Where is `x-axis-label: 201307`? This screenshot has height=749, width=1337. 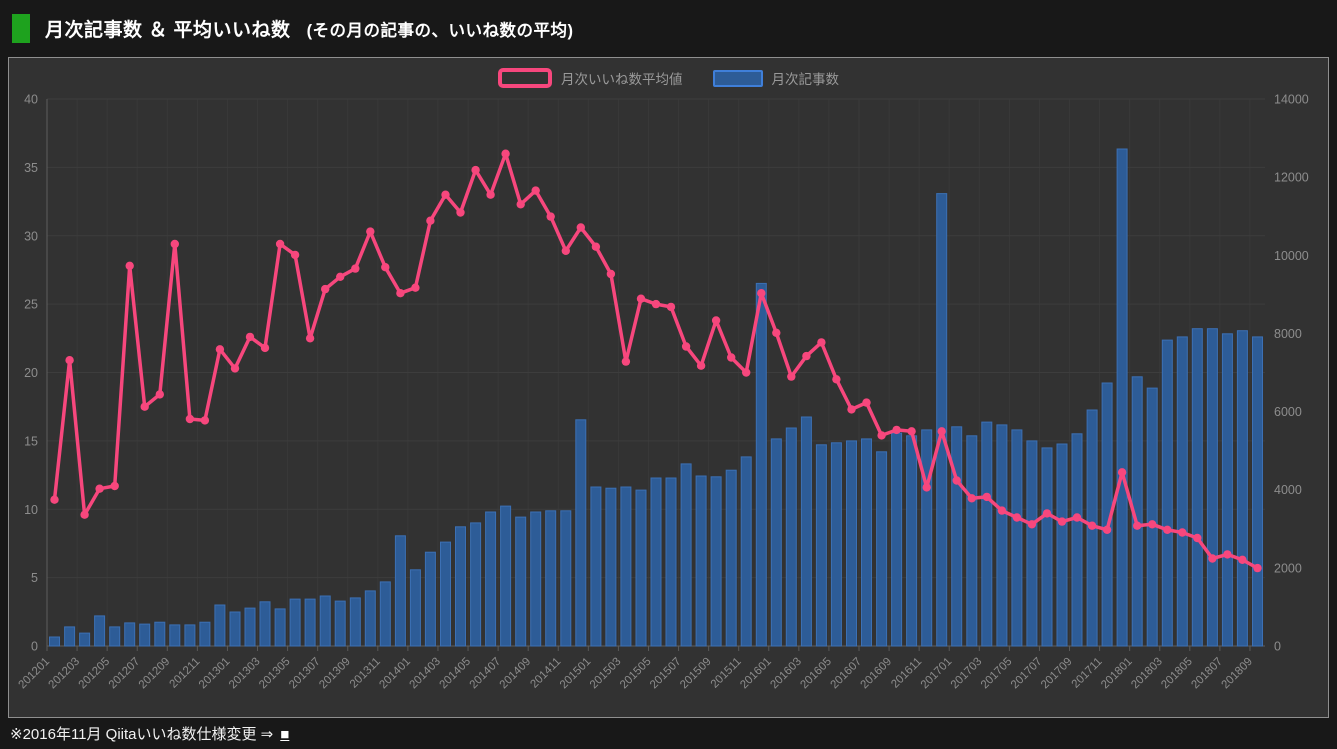 x-axis-label: 201307 is located at coordinates (305, 674).